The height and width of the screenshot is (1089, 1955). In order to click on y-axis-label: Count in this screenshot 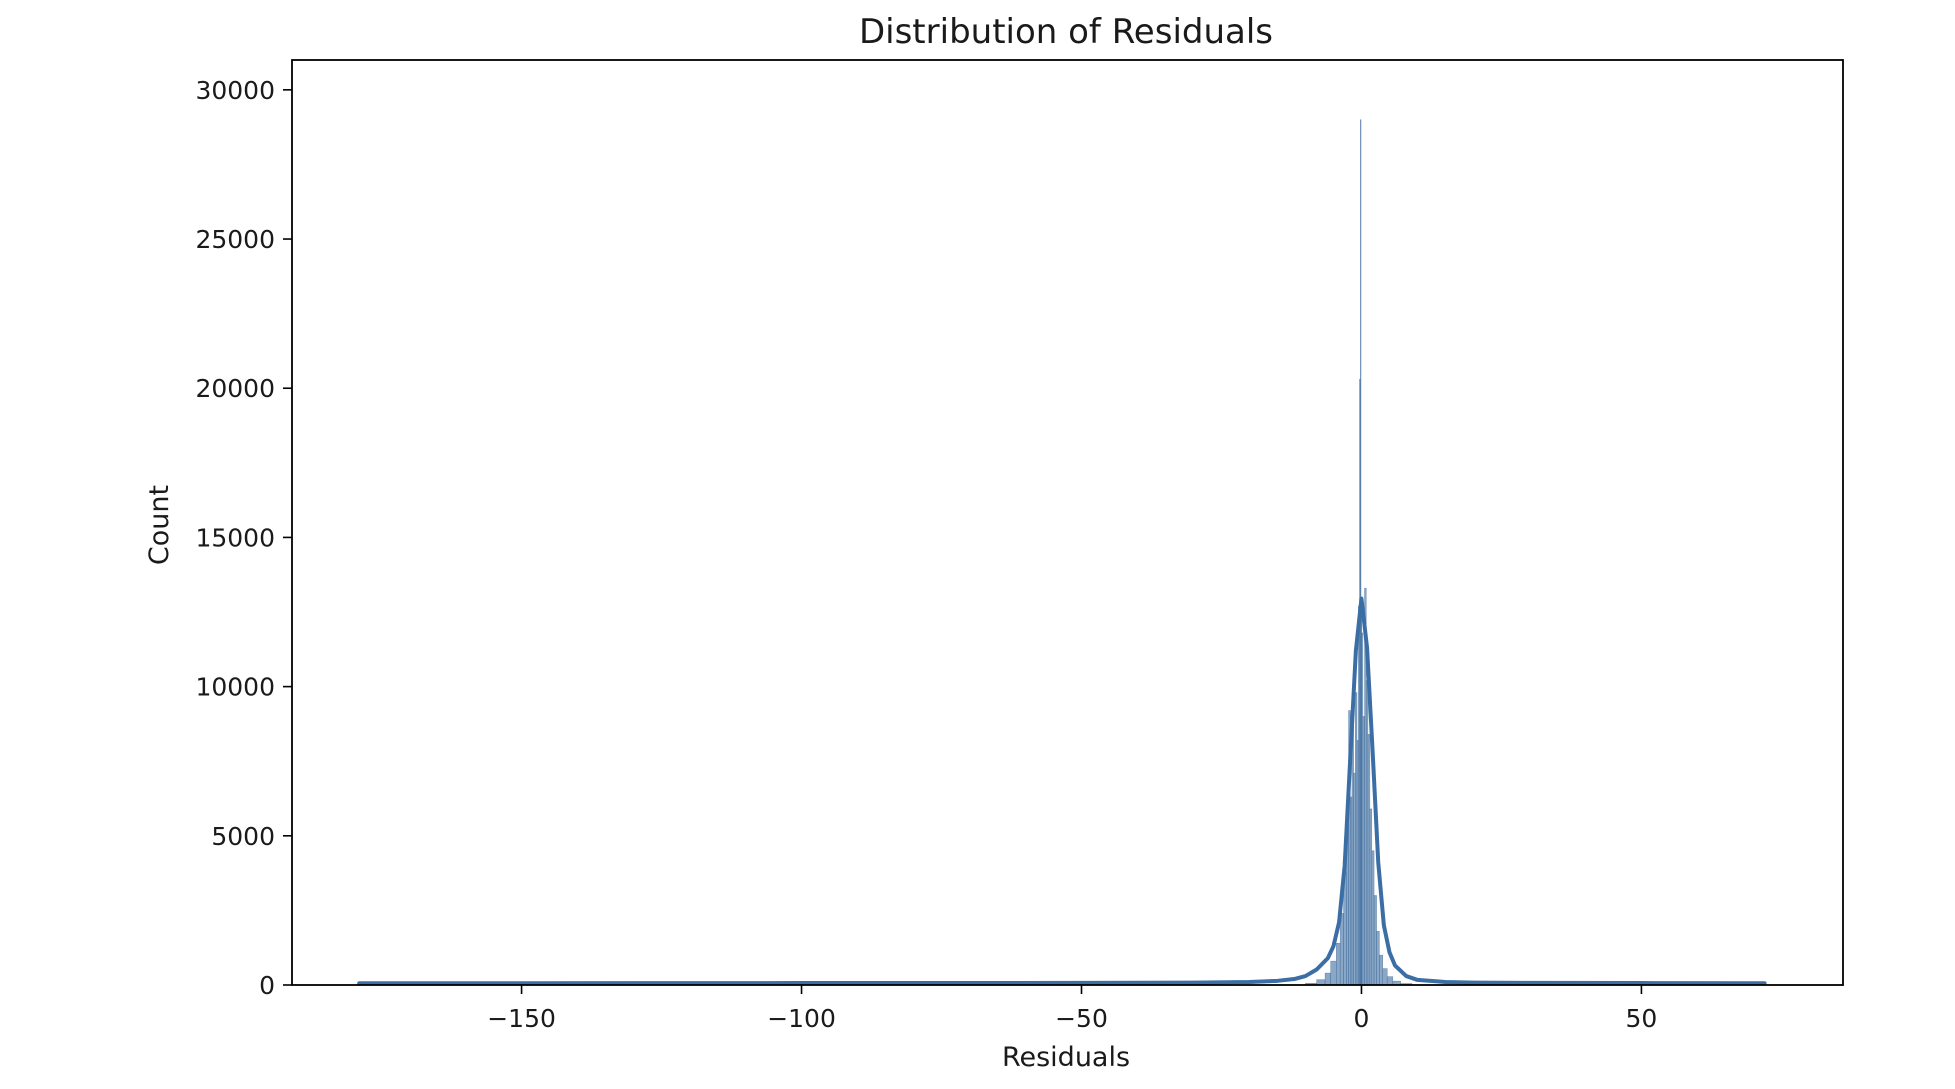, I will do `click(159, 525)`.